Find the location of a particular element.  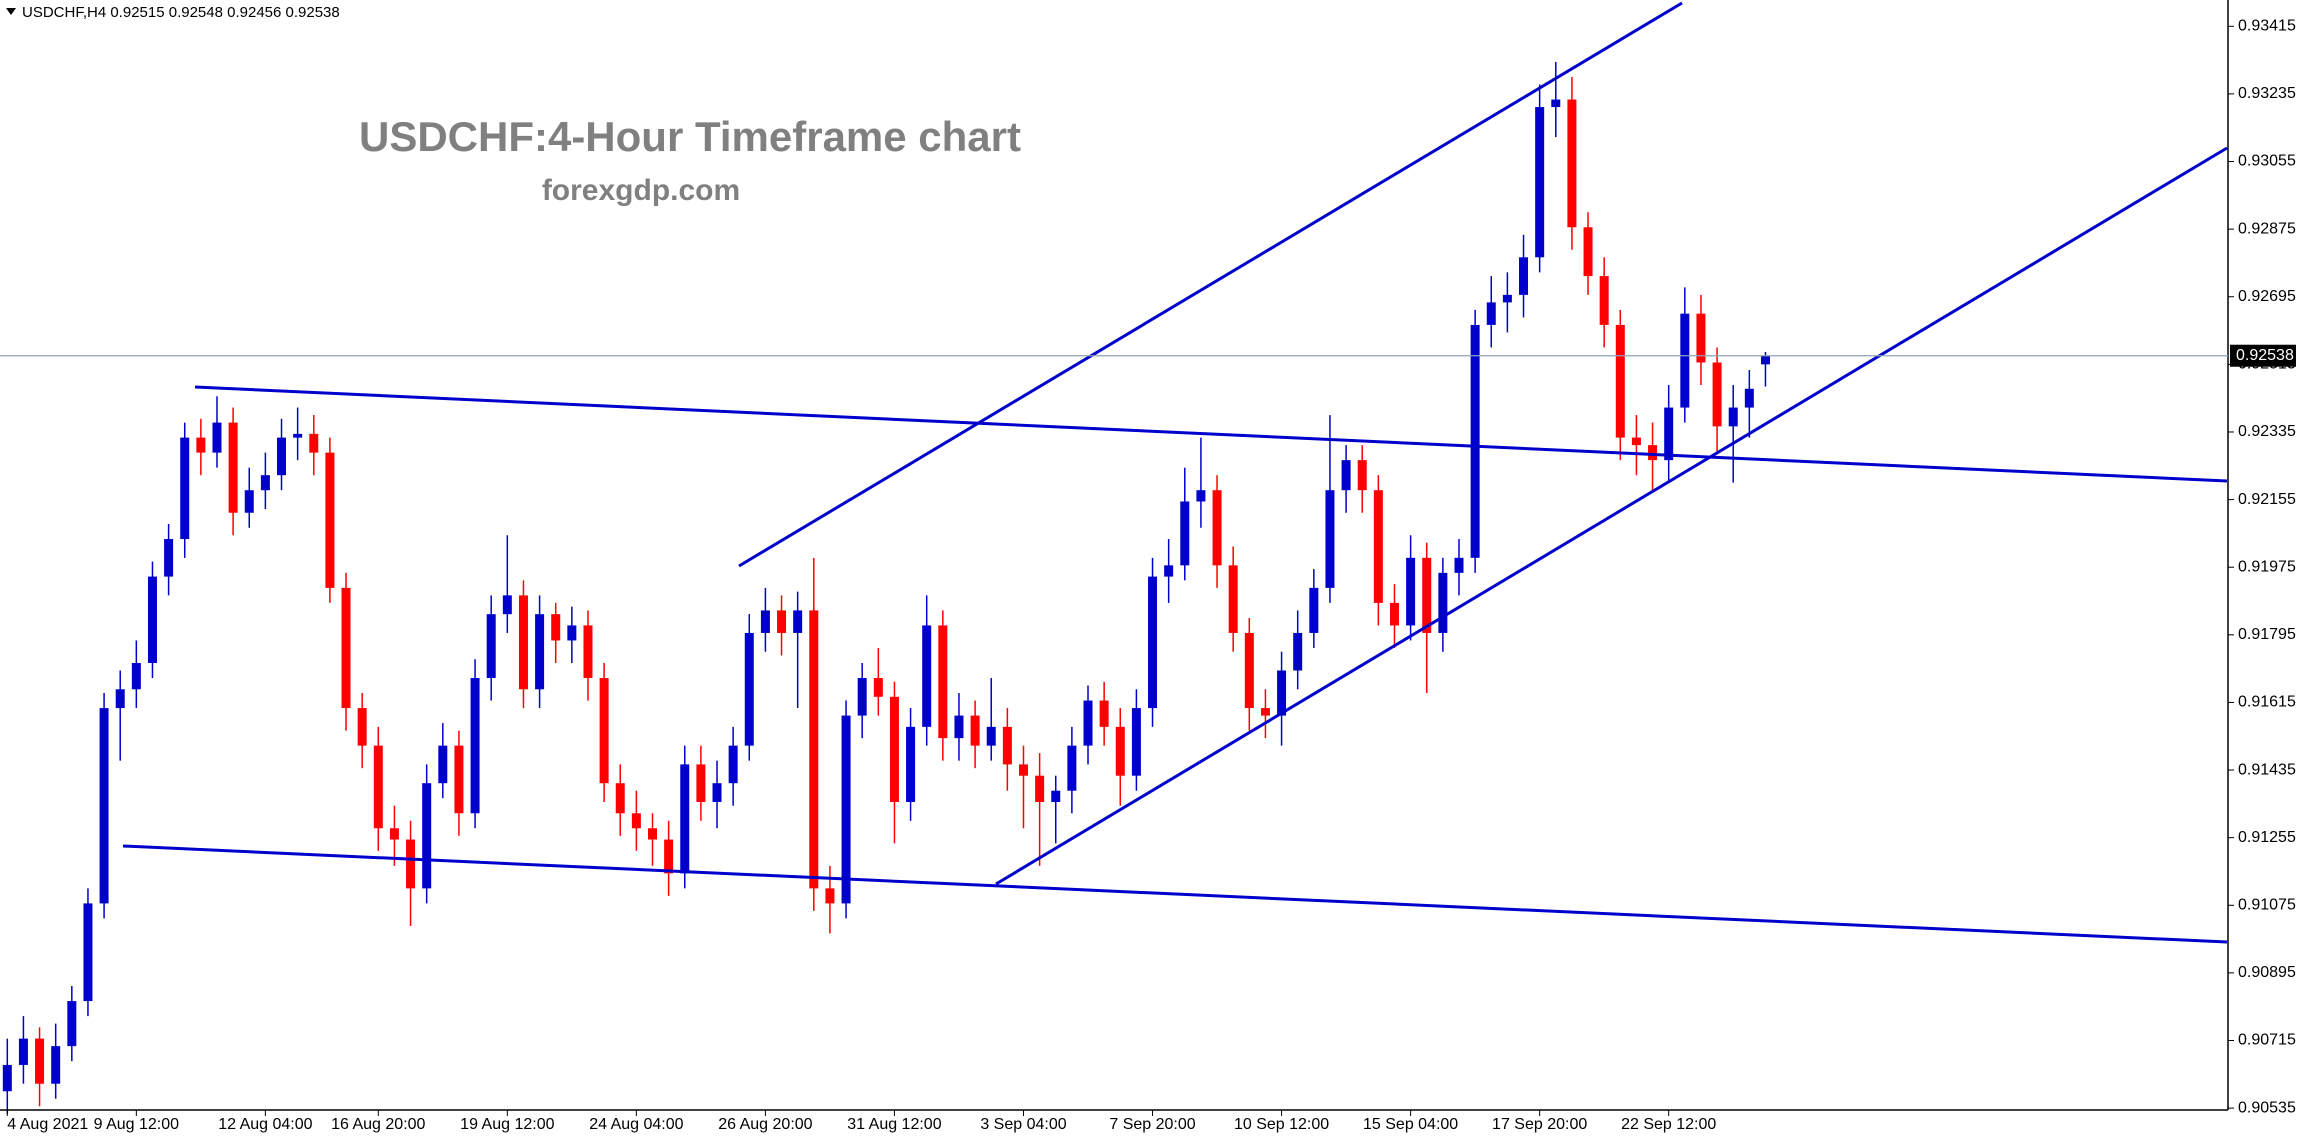

x-tick-label: 12 Aug 04:00 is located at coordinates (265, 1124).